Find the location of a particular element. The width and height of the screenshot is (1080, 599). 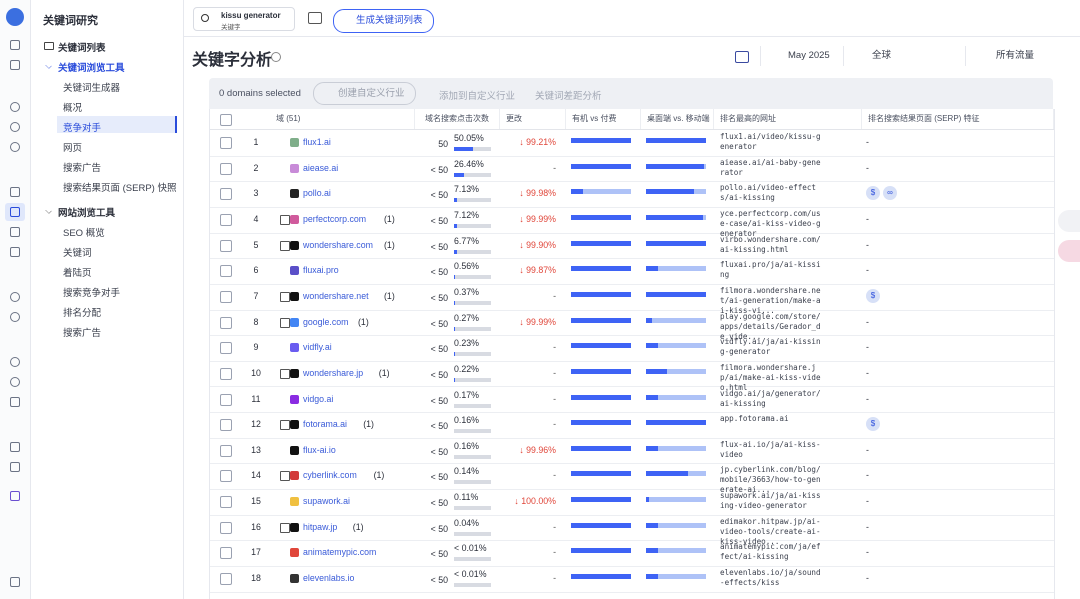

nav-subitem: 概况 is located at coordinates (73, 108).